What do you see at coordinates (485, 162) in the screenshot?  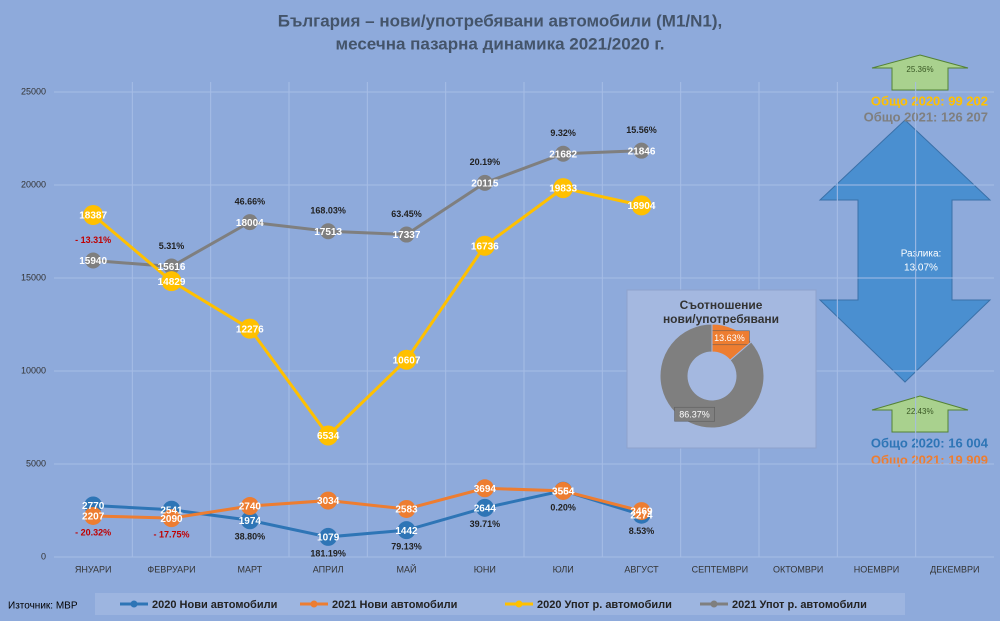 I see `annotation: 20.19%` at bounding box center [485, 162].